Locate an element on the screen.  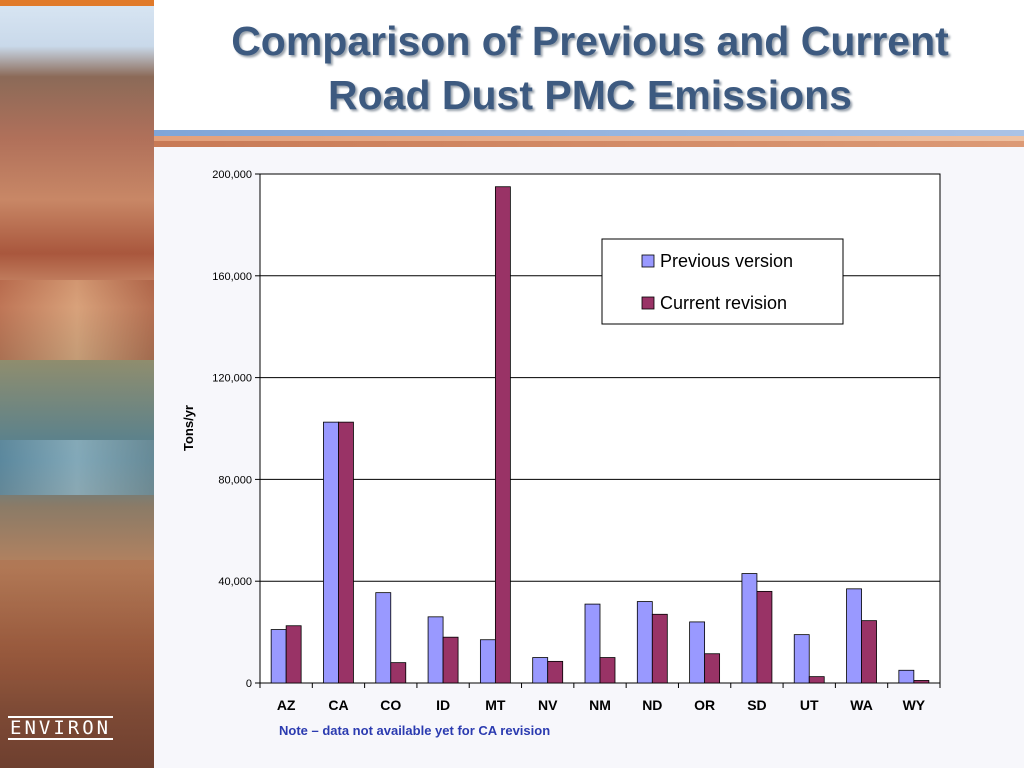
x-tick-label-ca: CA is located at coordinates (338, 705).